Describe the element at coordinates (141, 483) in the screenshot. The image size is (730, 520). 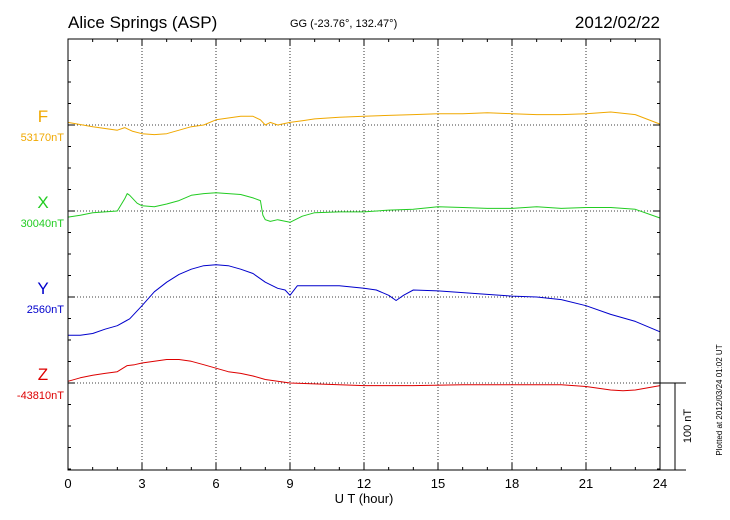
I see `x-tick-label: 3` at that location.